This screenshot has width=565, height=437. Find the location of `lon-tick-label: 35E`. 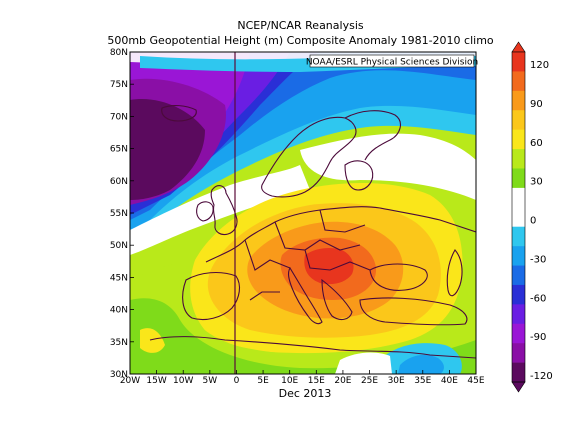

lon-tick-label: 35E is located at coordinates (422, 381).